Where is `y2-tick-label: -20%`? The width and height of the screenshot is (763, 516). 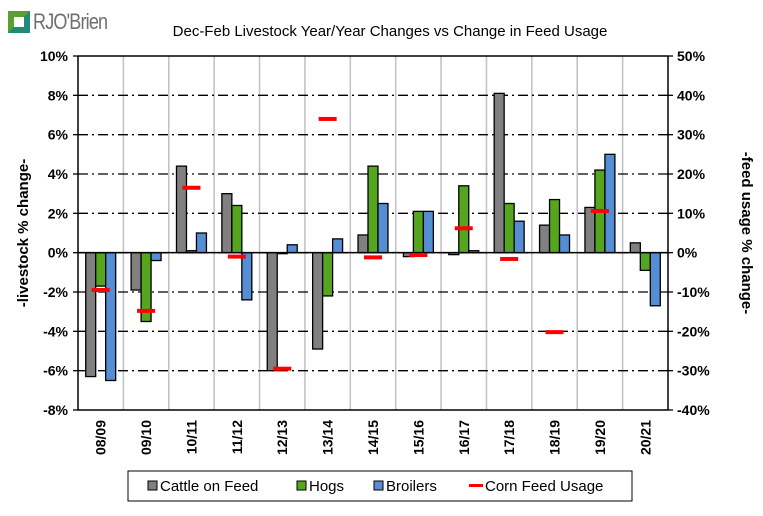
y2-tick-label: -20% is located at coordinates (693, 331).